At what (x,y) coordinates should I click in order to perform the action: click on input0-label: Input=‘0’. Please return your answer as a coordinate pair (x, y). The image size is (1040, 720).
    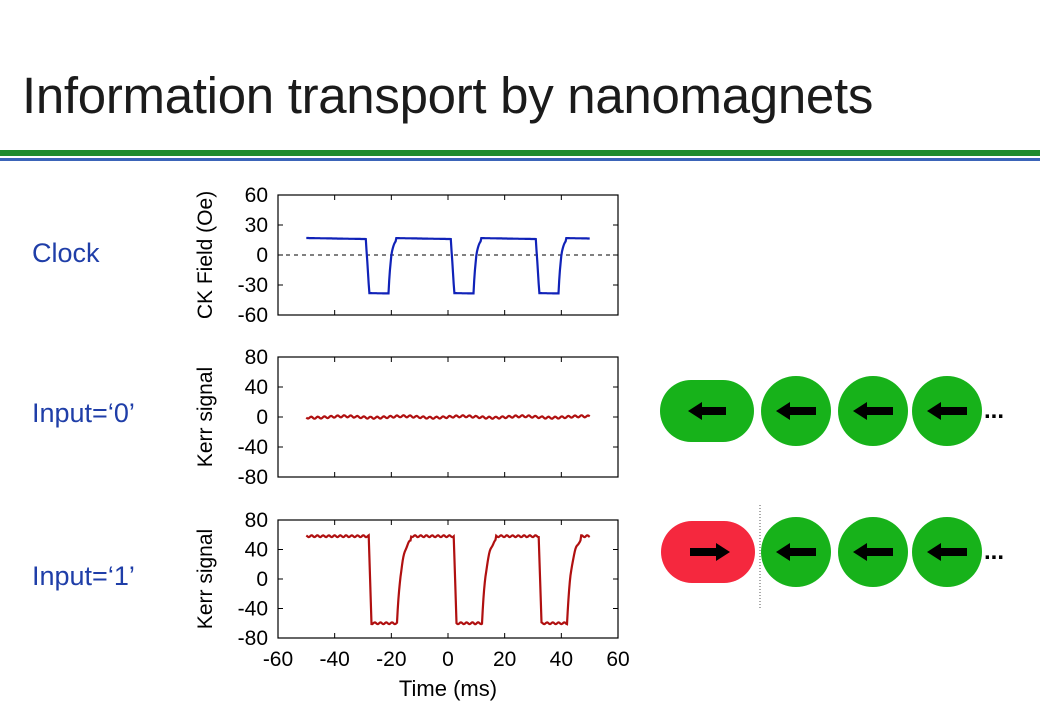
    Looking at the image, I should click on (83, 413).